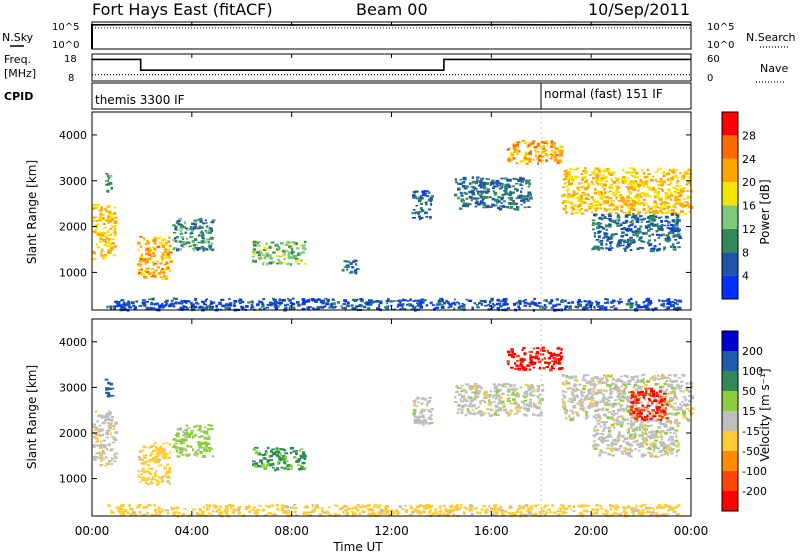 This screenshot has height=558, width=800. I want to click on freq-label-line1: Freq., so click(17, 59).